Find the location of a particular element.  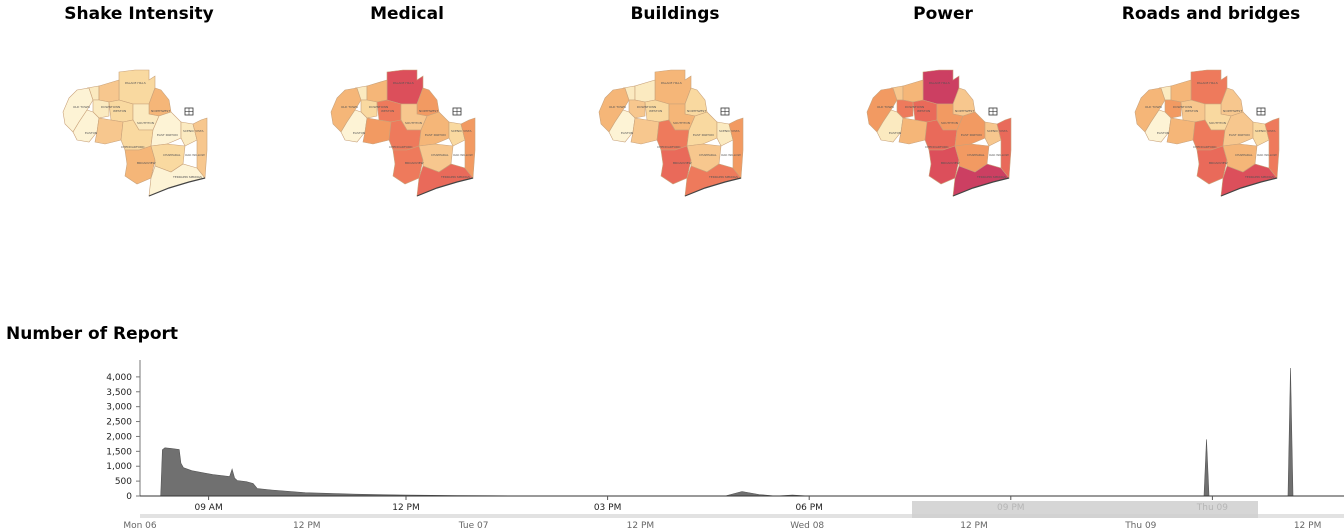

y-tick-label: 1,000 is located at coordinates (119, 467).